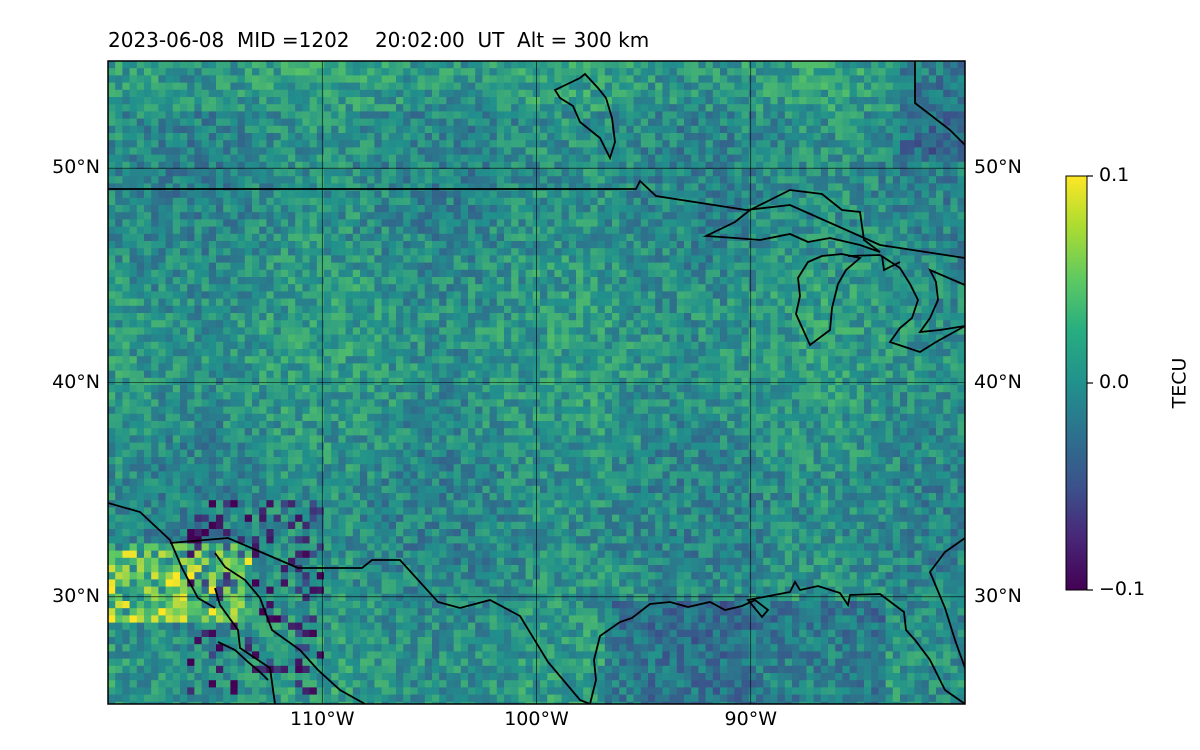 This screenshot has height=750, width=1200. Describe the element at coordinates (750, 719) in the screenshot. I see `lon-tick-label: 90°W` at that location.